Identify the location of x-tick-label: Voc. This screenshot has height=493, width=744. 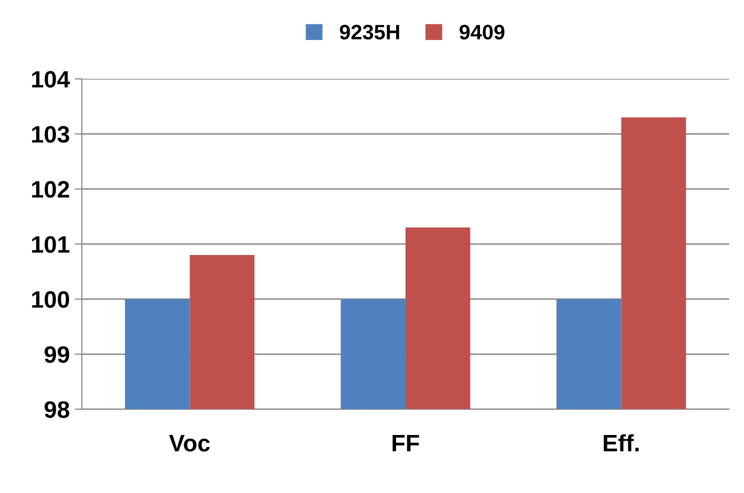
(189, 443).